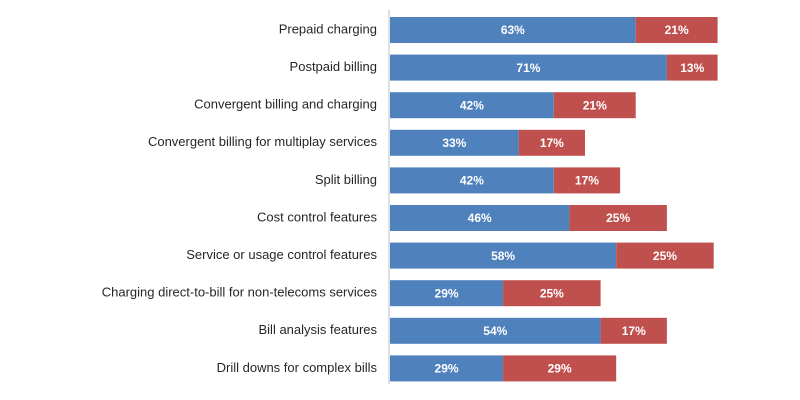  I want to click on category-label: Split billing, so click(346, 179).